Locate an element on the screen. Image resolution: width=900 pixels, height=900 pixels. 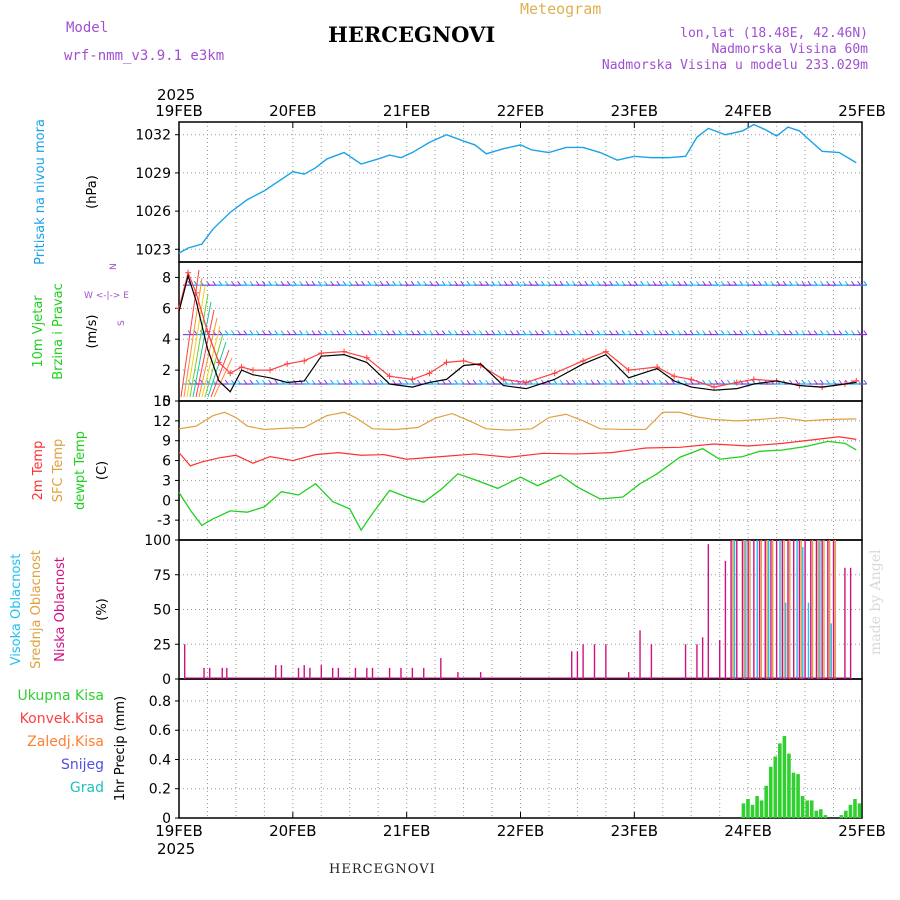
y-tick-label: 100 is located at coordinates (157, 541).